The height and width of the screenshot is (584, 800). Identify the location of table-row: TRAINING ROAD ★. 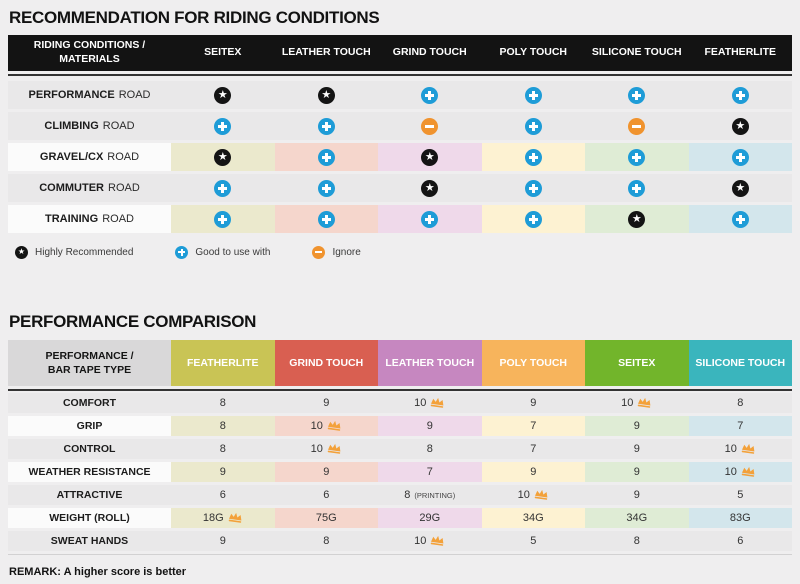
(400, 219).